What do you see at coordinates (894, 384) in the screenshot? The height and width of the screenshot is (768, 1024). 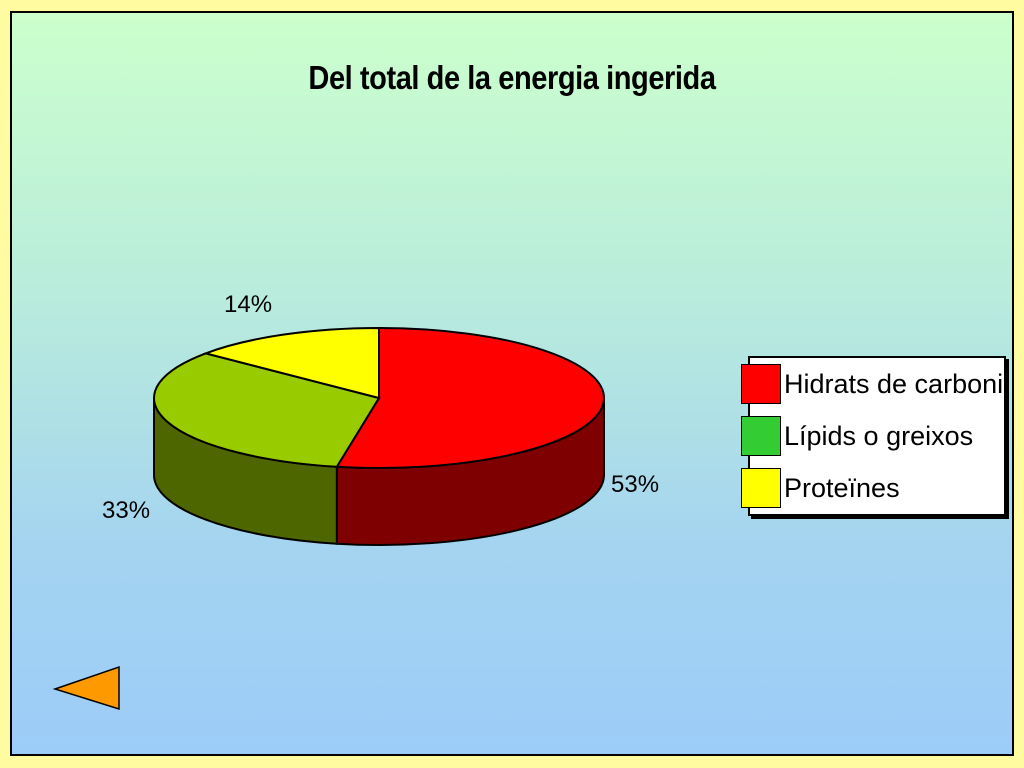 I see `legend-label: Hidrats de carboni` at bounding box center [894, 384].